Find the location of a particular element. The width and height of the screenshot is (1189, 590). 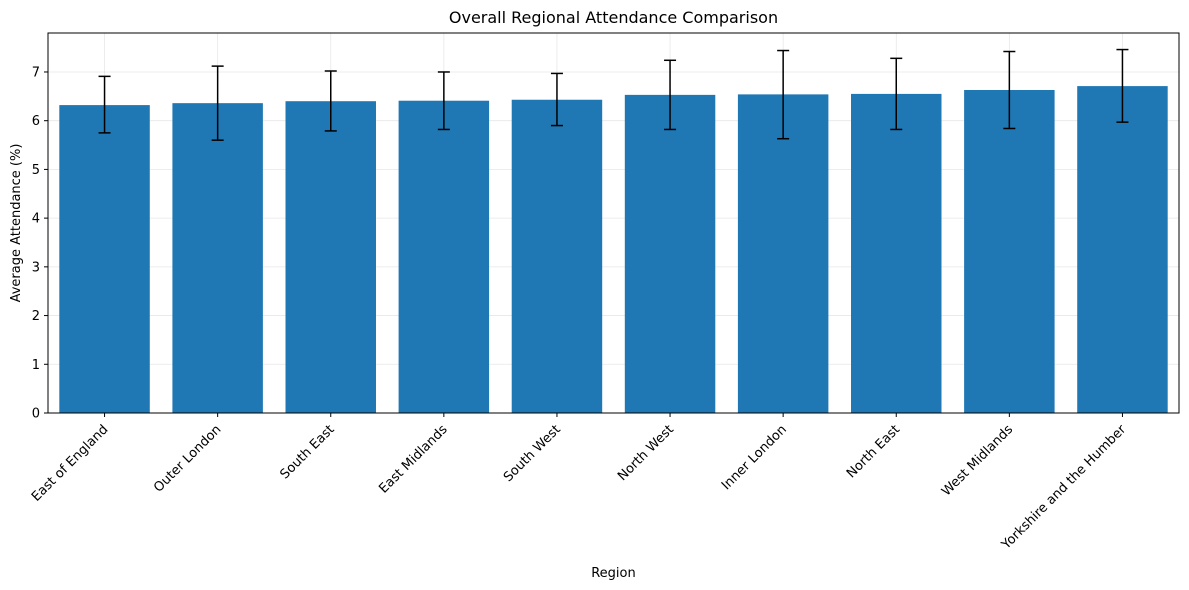

error-bars is located at coordinates (613, 94).